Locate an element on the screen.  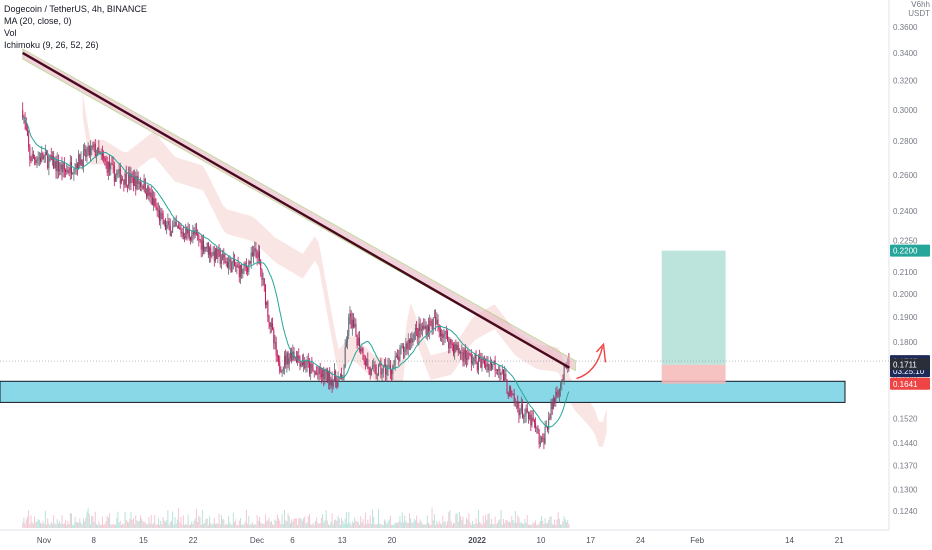
ma-indicator-label: MA (20, close, 0) is located at coordinates (38, 21).